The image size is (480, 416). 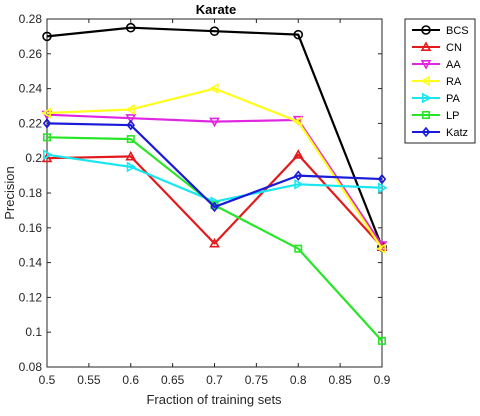 I want to click on legend-label-aa: AA, so click(x=453, y=65).